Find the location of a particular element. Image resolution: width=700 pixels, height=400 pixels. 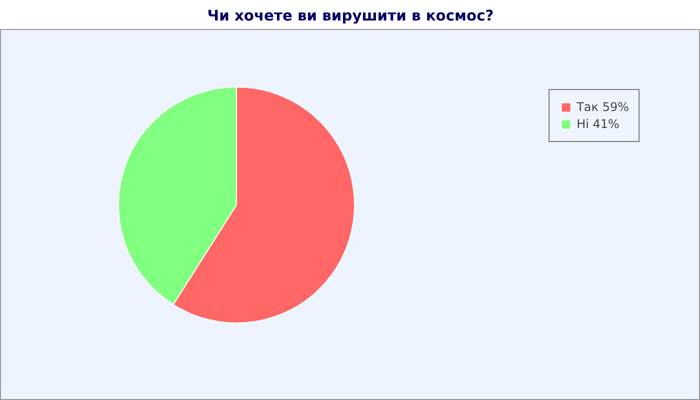

legend-label: Так 59% is located at coordinates (602, 107).